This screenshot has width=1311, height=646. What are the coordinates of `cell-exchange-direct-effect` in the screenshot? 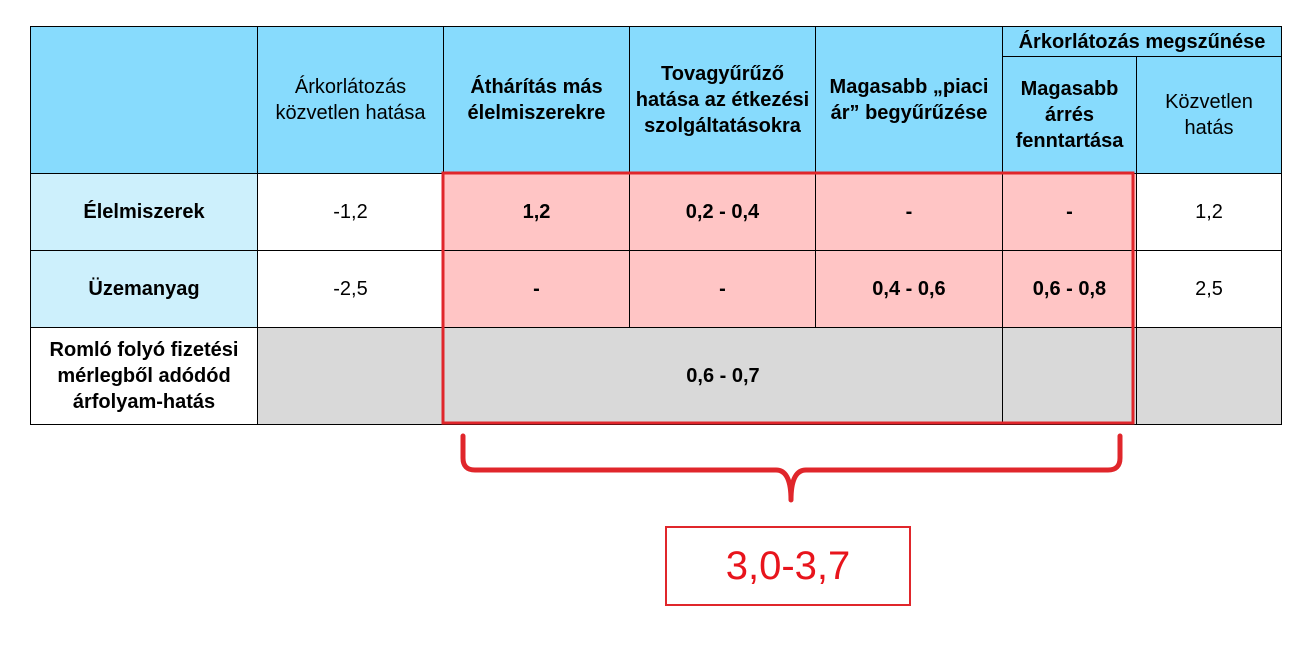 It's located at (350, 376).